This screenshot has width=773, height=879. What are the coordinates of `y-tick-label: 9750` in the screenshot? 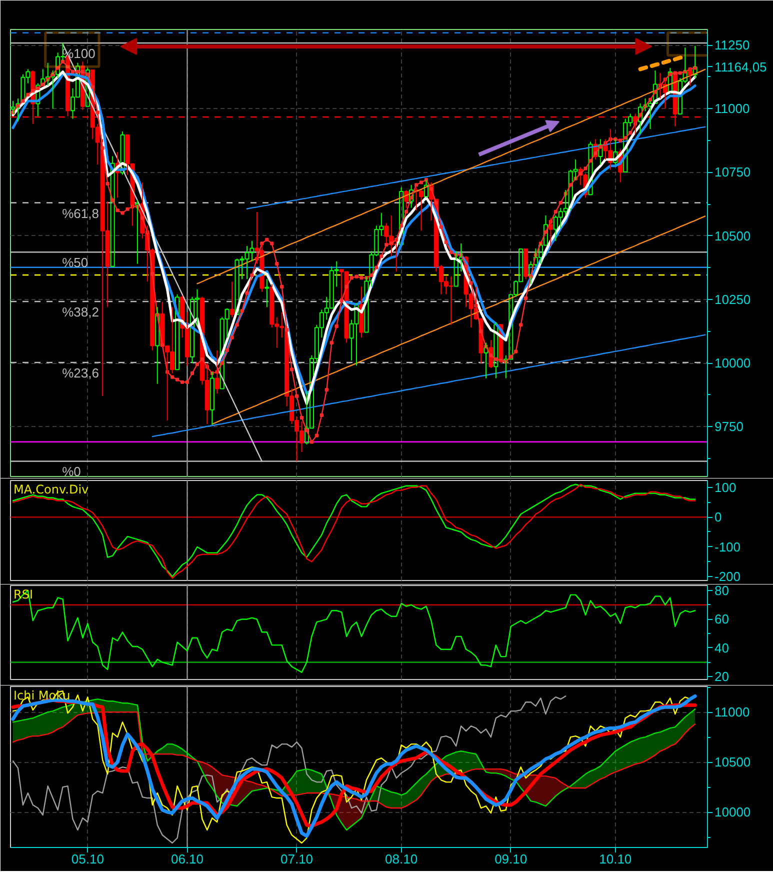 It's located at (729, 426).